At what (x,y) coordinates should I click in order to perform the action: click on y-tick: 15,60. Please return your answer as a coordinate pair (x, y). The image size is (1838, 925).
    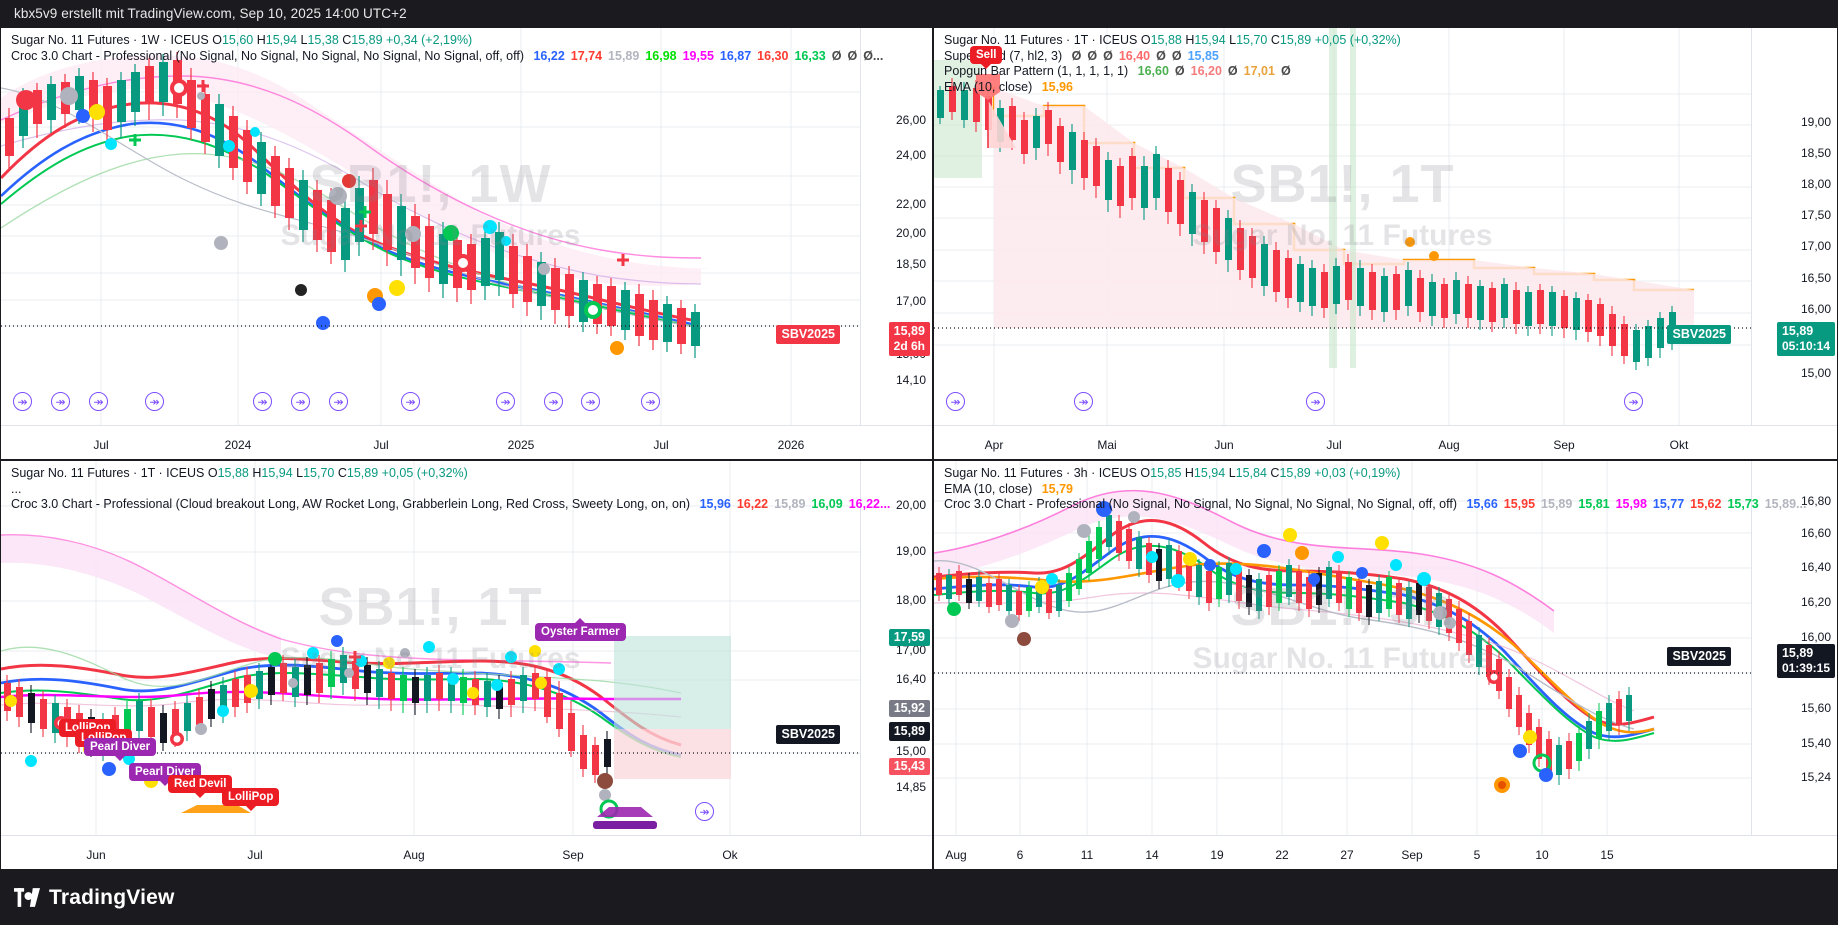
    Looking at the image, I should click on (1815, 708).